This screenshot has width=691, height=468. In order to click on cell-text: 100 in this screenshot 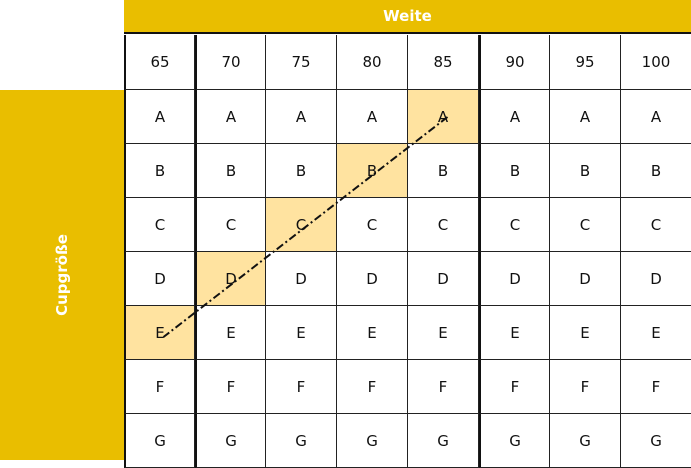, I will do `click(656, 62)`.